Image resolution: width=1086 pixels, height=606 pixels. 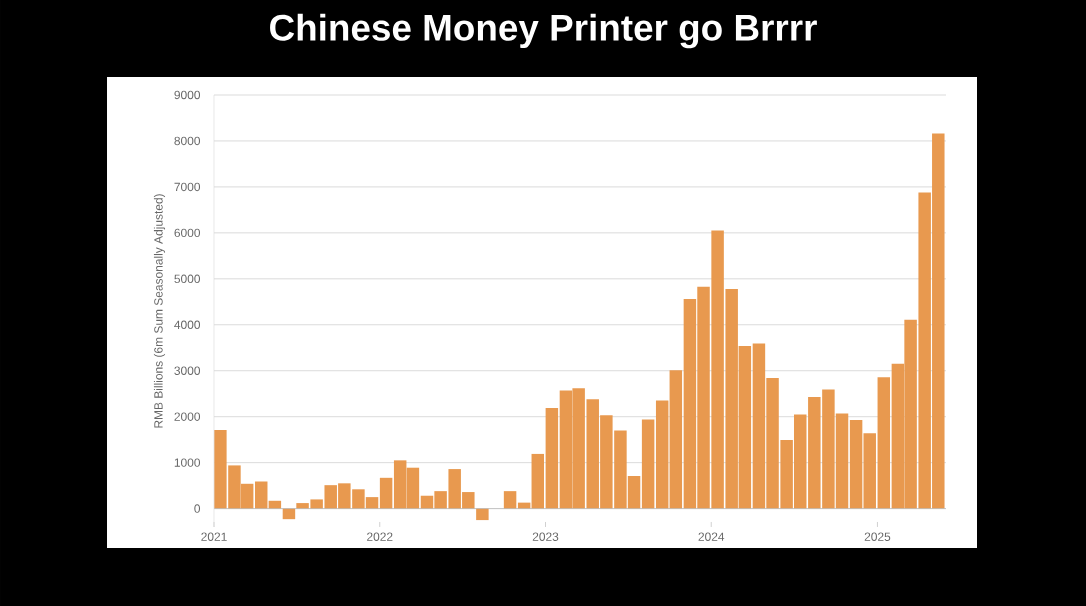 What do you see at coordinates (214, 536) in the screenshot?
I see `x-tick-label: 2021` at bounding box center [214, 536].